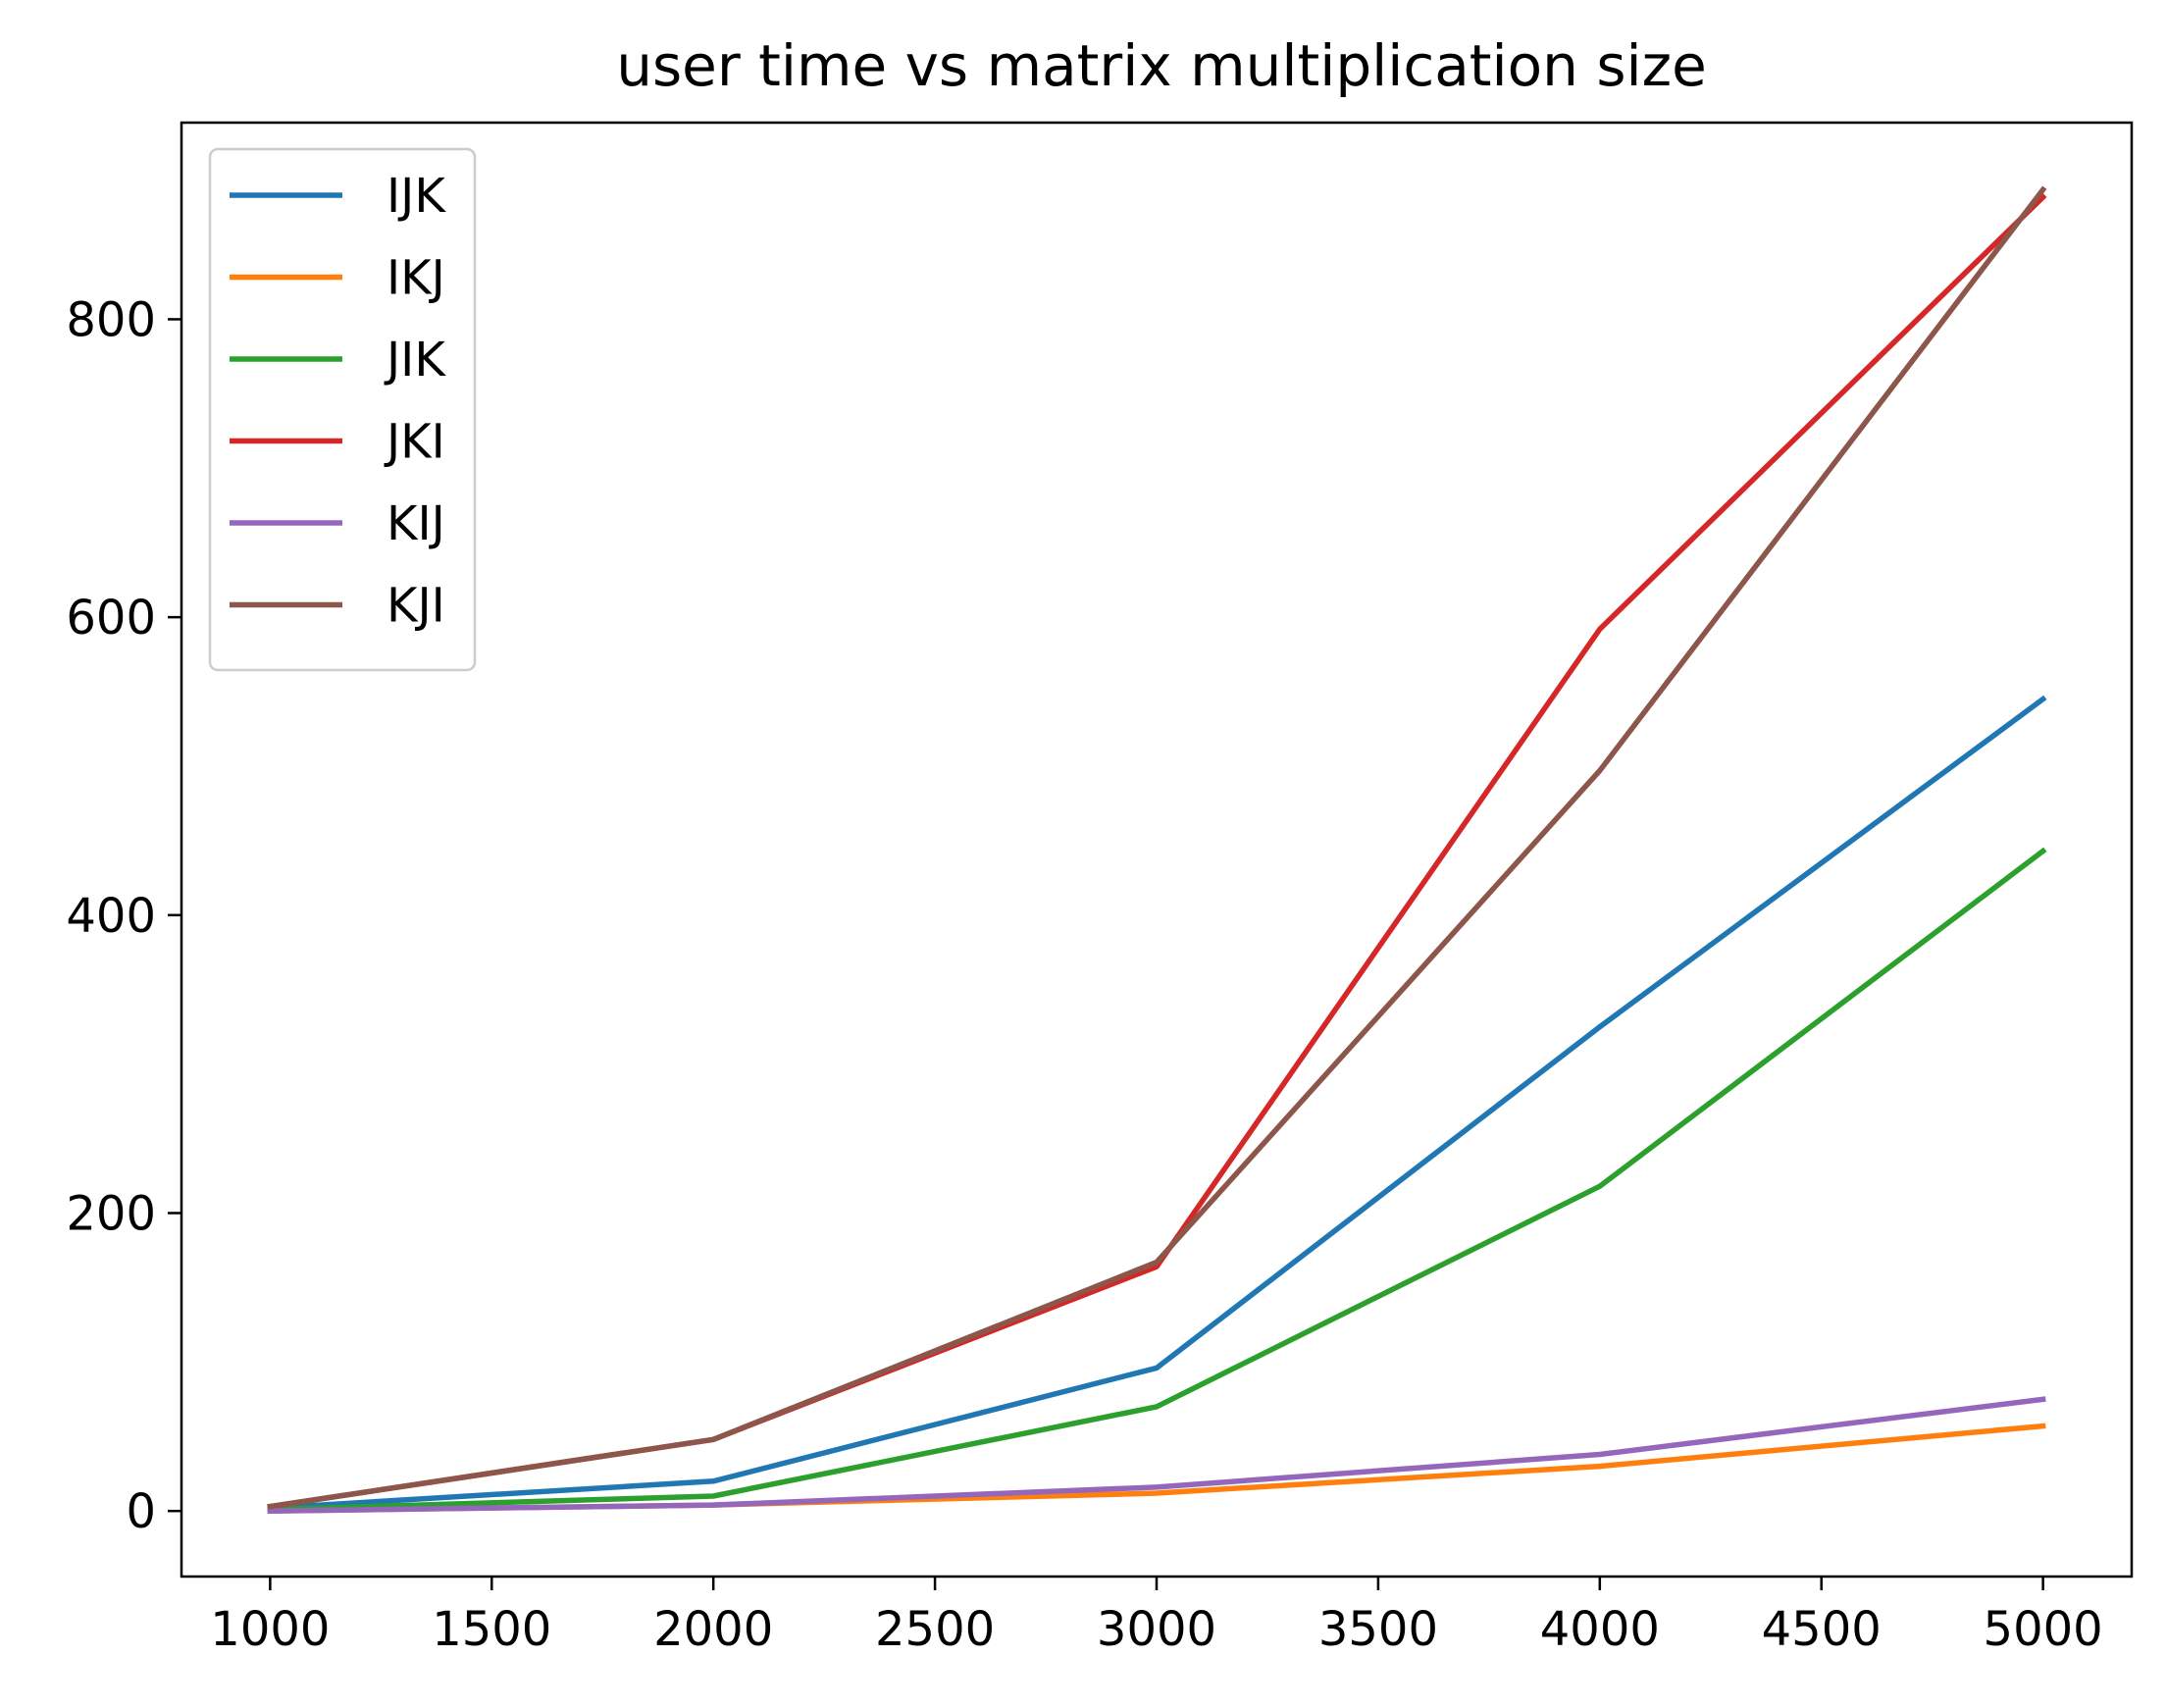  I want to click on legend-label-kij: KIJ, so click(416, 523).